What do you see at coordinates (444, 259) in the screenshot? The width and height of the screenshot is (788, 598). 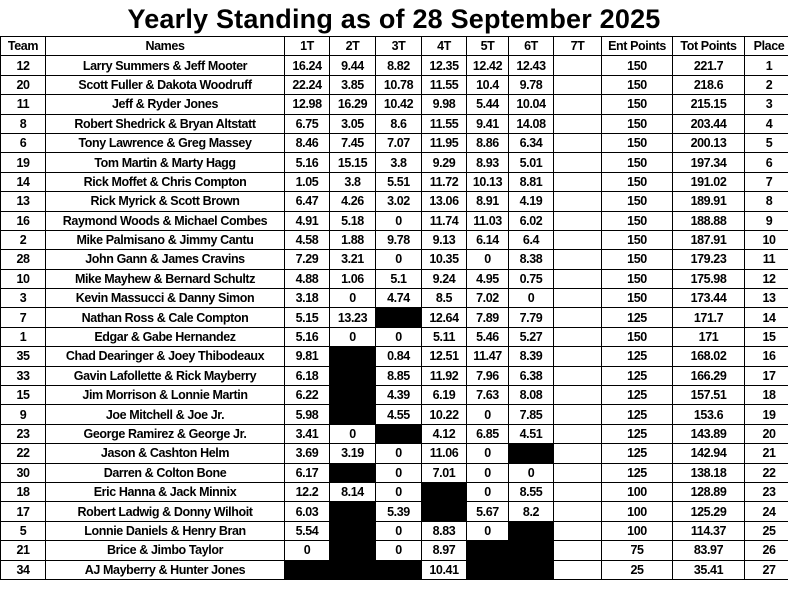 I see `tournament-4-cell: 10.35` at bounding box center [444, 259].